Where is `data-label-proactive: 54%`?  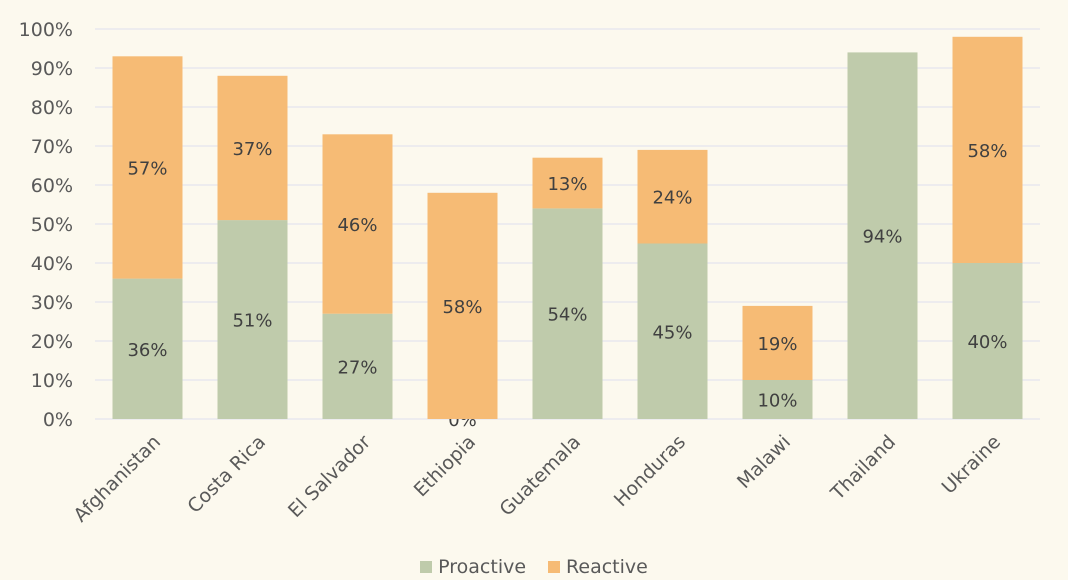
data-label-proactive: 54% is located at coordinates (567, 315).